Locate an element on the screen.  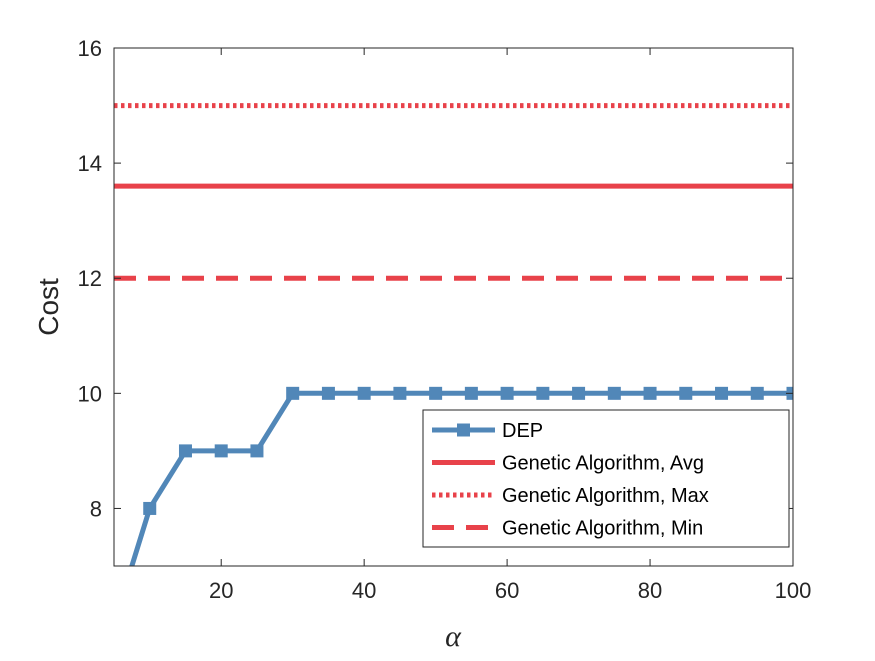
legend-box is located at coordinates (606, 478).